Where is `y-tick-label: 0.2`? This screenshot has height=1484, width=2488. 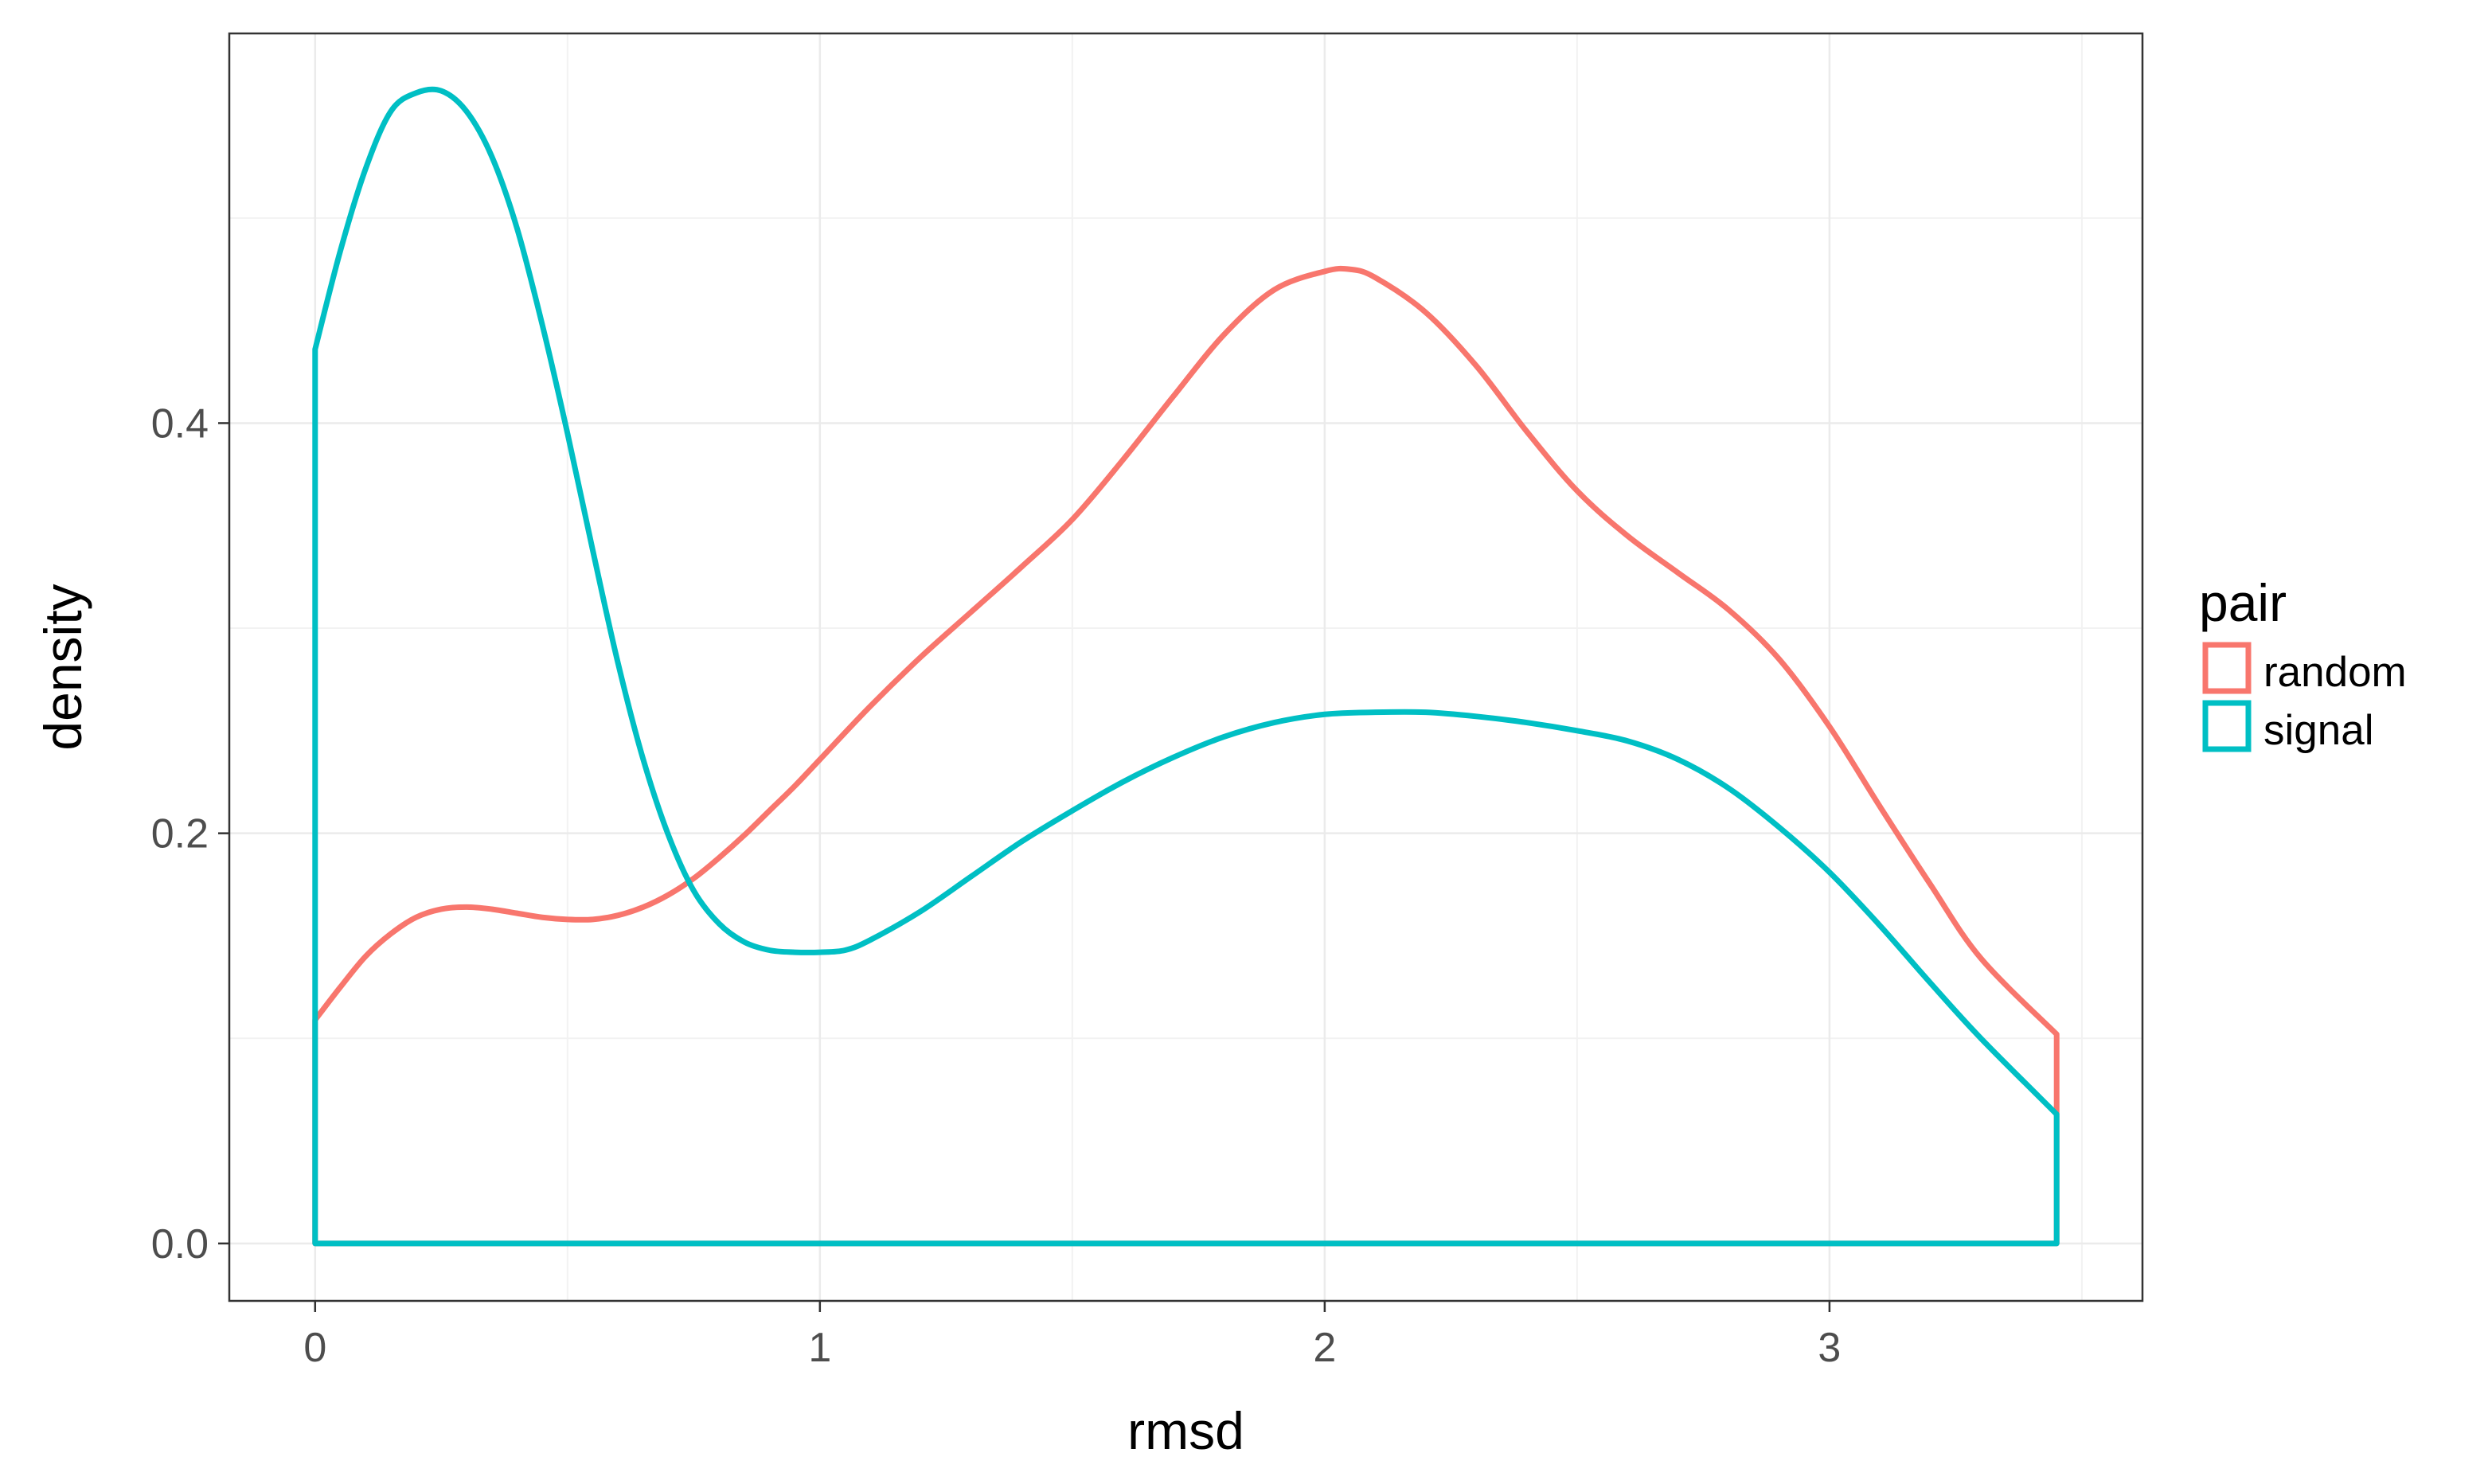 y-tick-label: 0.2 is located at coordinates (180, 834).